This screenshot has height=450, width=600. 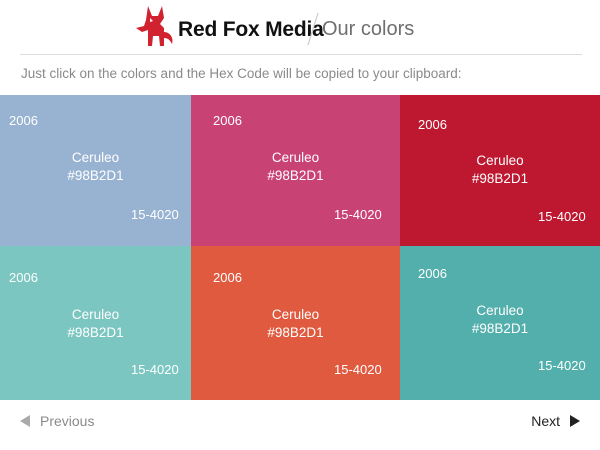 I want to click on header: Red Fox Media Our colors, so click(x=300, y=27).